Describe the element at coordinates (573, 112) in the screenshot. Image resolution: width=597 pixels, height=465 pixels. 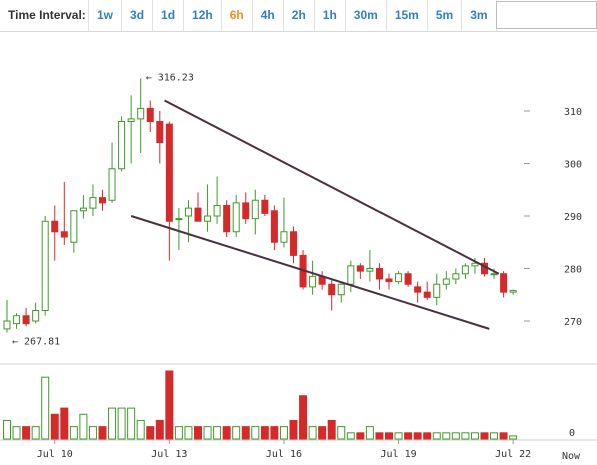
I see `y-tick-label: 310` at that location.